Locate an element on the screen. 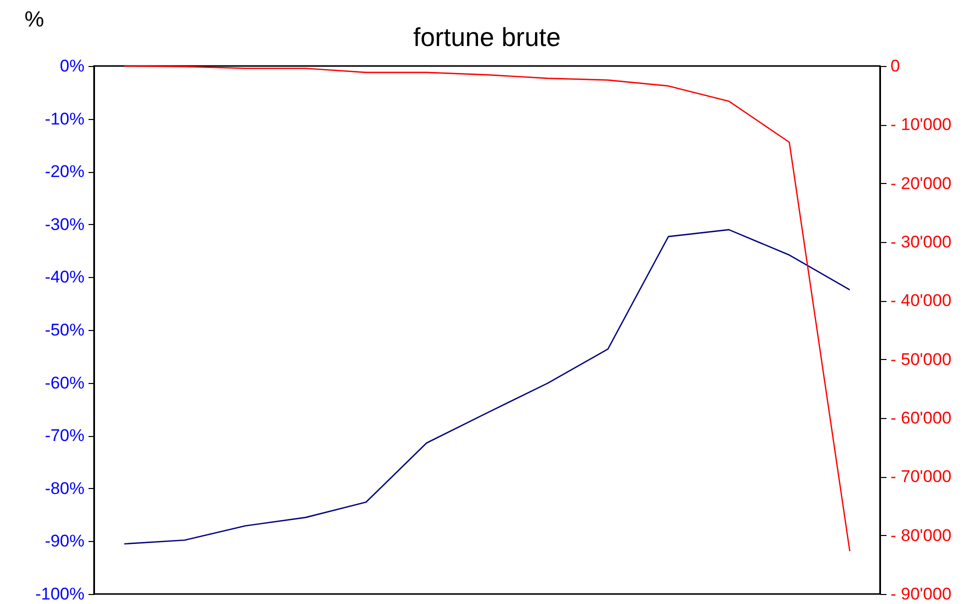 This screenshot has height=604, width=978. y2-tick-label: - 40'000 is located at coordinates (921, 300).